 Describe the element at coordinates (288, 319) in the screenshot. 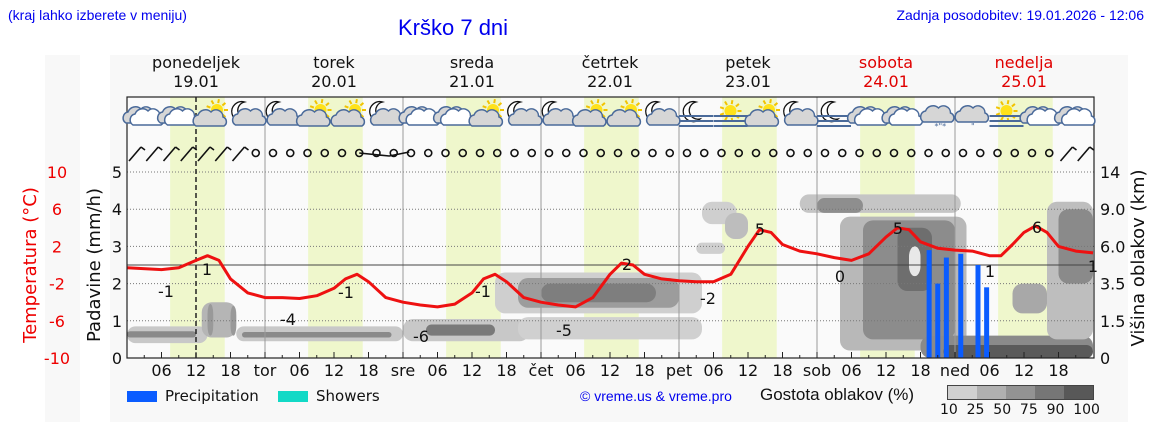

I see `temperature-extreme-label: -4` at that location.